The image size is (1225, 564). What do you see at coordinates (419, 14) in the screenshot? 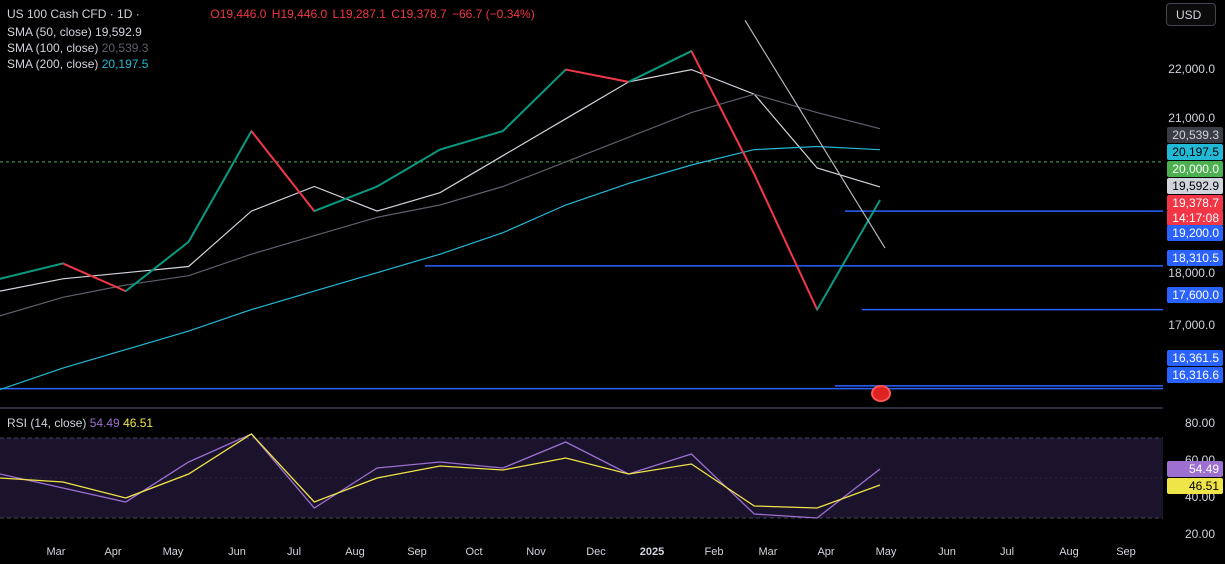
I see `ohlc-close: C19,378.7` at bounding box center [419, 14].